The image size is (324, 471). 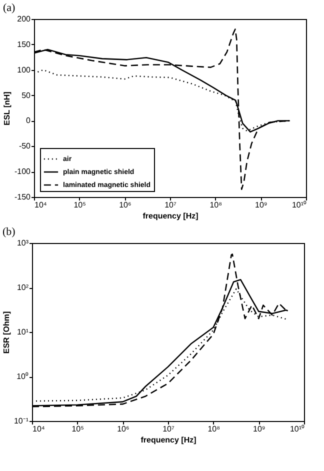 I want to click on y-tick-label: 200, so click(x=24, y=19).